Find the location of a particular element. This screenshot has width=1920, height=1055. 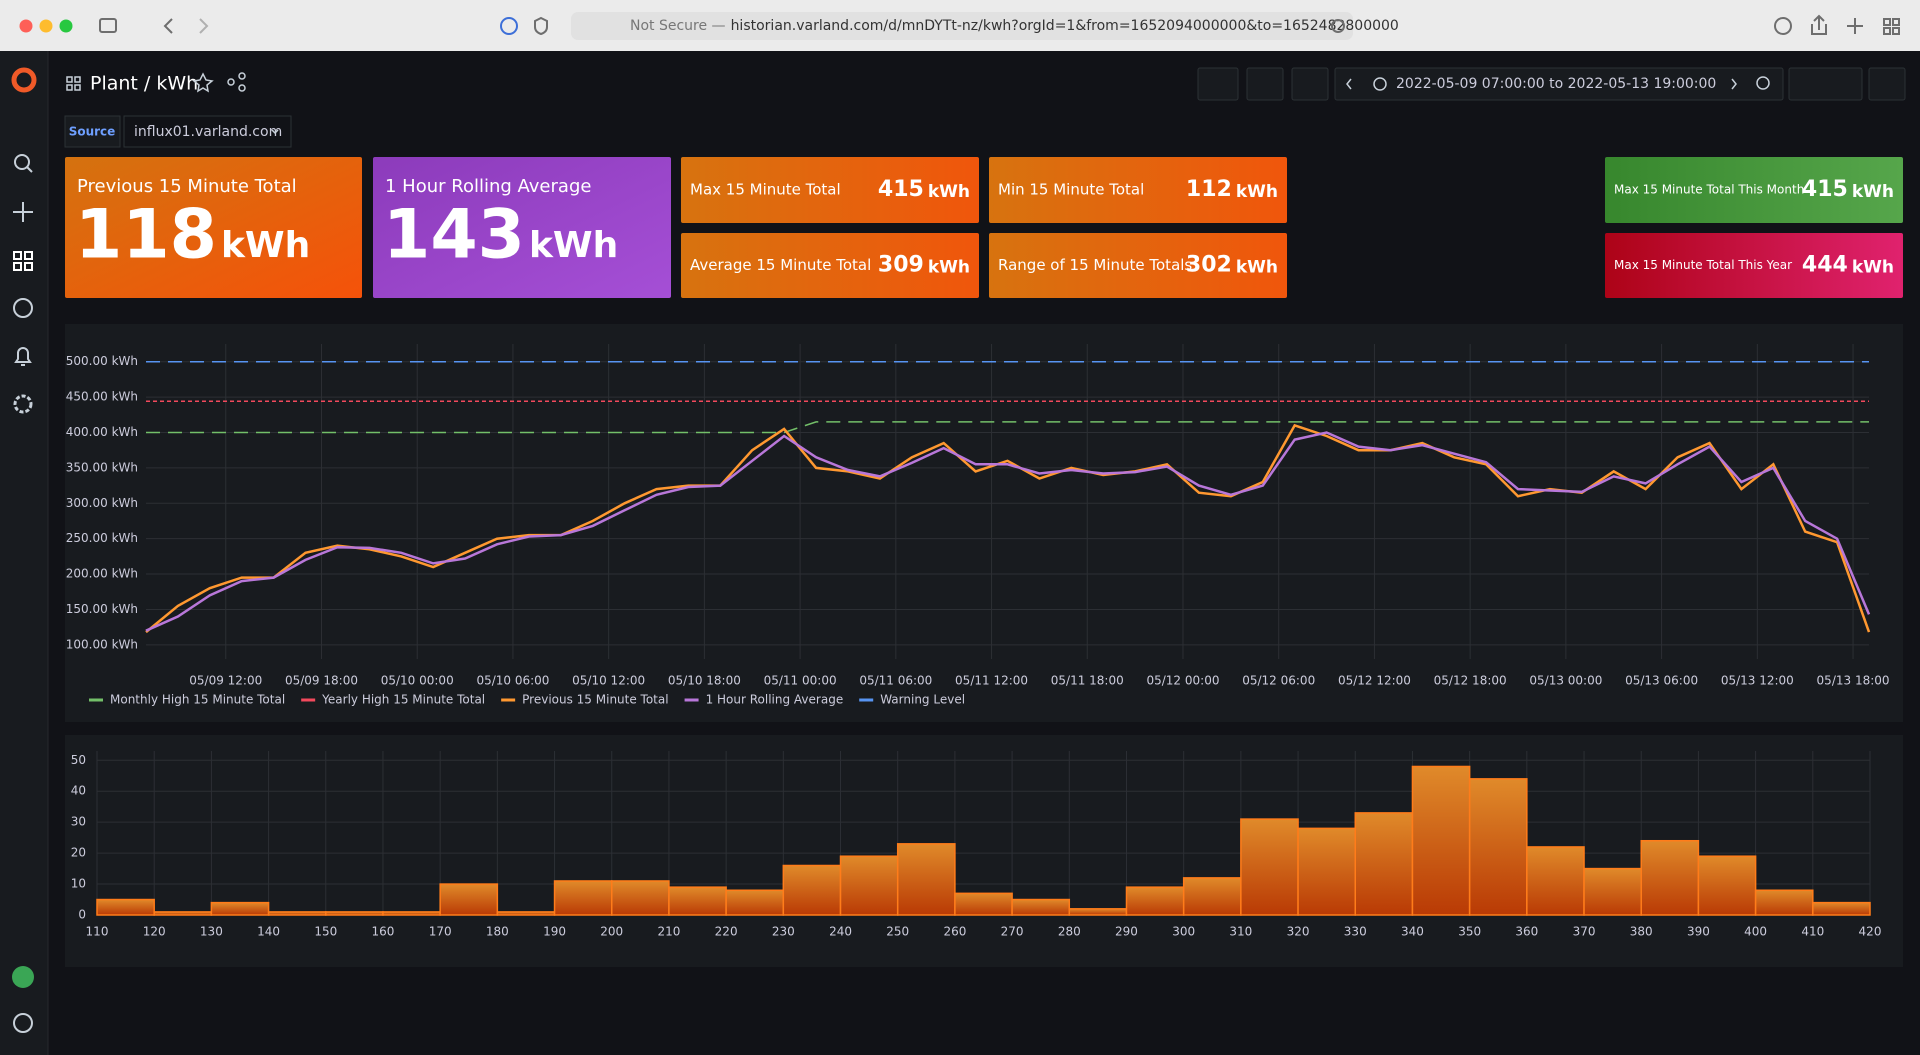

breadcrumb: Plant / kWh is located at coordinates (144, 84).